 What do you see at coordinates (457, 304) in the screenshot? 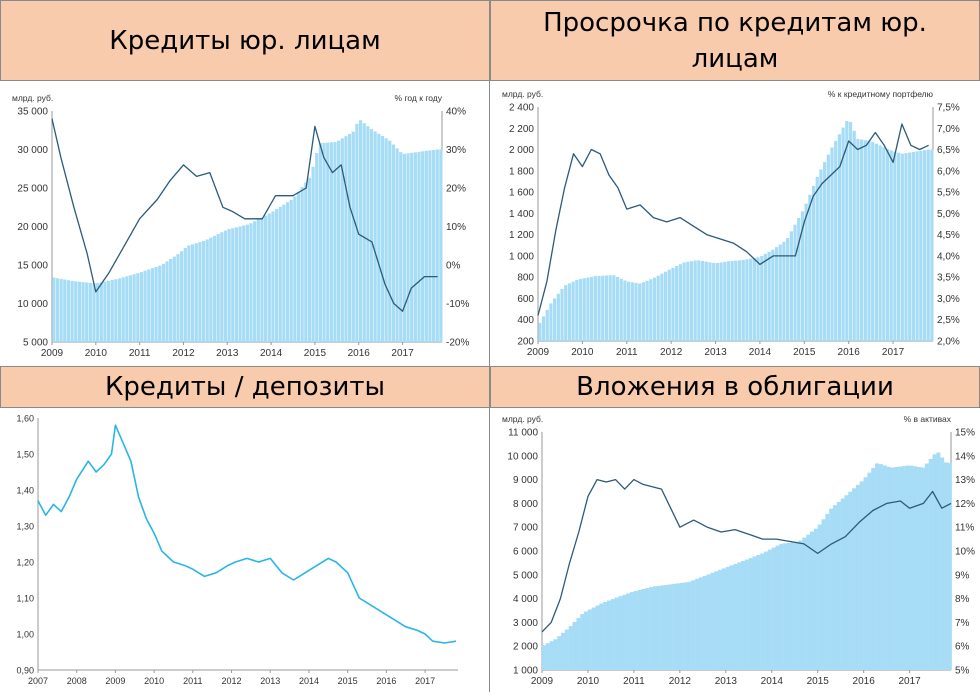
I see `y-right-tick-label: -10%` at bounding box center [457, 304].